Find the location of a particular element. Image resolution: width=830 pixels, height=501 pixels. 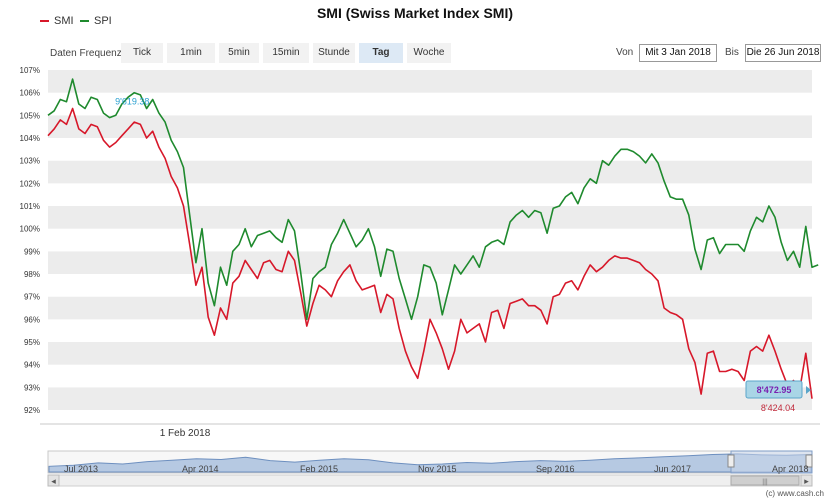

scroll-left-button is located at coordinates (53, 480).